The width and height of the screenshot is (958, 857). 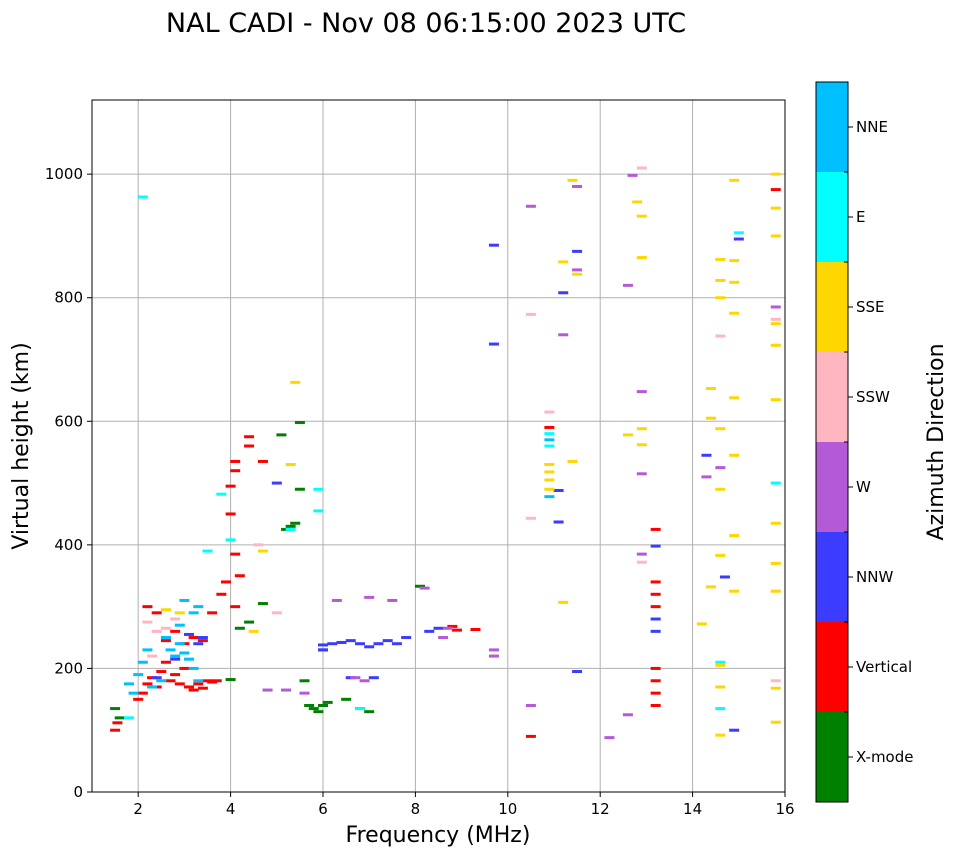 What do you see at coordinates (68, 483) in the screenshot?
I see `y-axis-ticks: 0 200 400 600 800 1000` at bounding box center [68, 483].